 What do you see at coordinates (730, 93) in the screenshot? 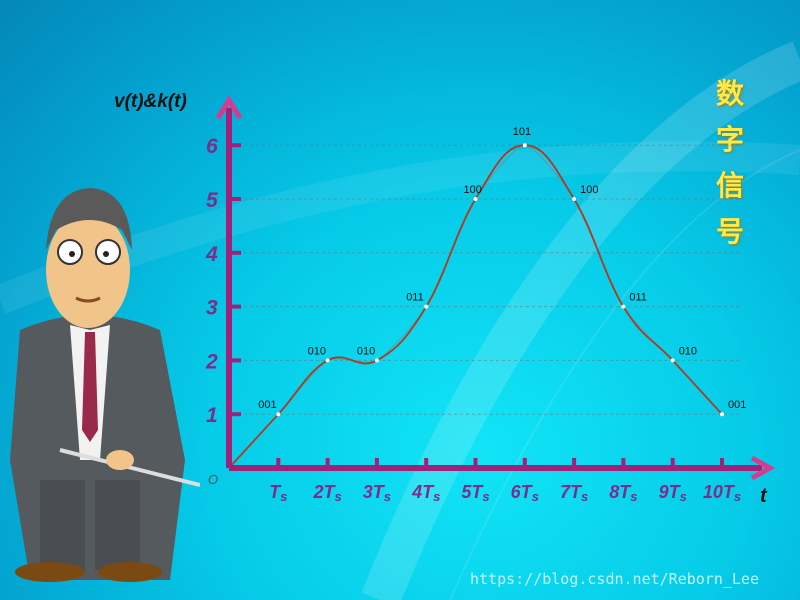
I see `slide-title-char: 数` at bounding box center [730, 93].